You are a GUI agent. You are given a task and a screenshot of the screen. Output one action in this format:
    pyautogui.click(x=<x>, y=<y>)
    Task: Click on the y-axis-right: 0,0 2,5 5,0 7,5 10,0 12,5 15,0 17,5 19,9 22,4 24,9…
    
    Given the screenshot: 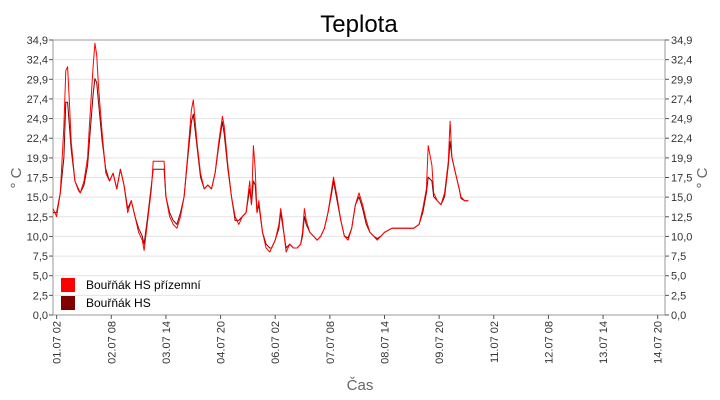 What is the action you would take?
    pyautogui.click(x=678, y=178)
    